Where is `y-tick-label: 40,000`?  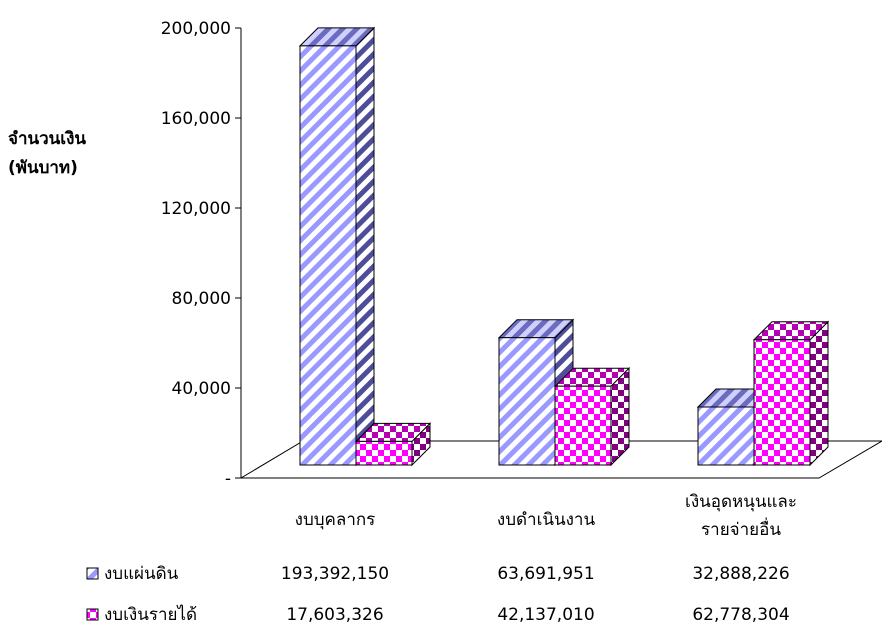 y-tick-label: 40,000 is located at coordinates (201, 389).